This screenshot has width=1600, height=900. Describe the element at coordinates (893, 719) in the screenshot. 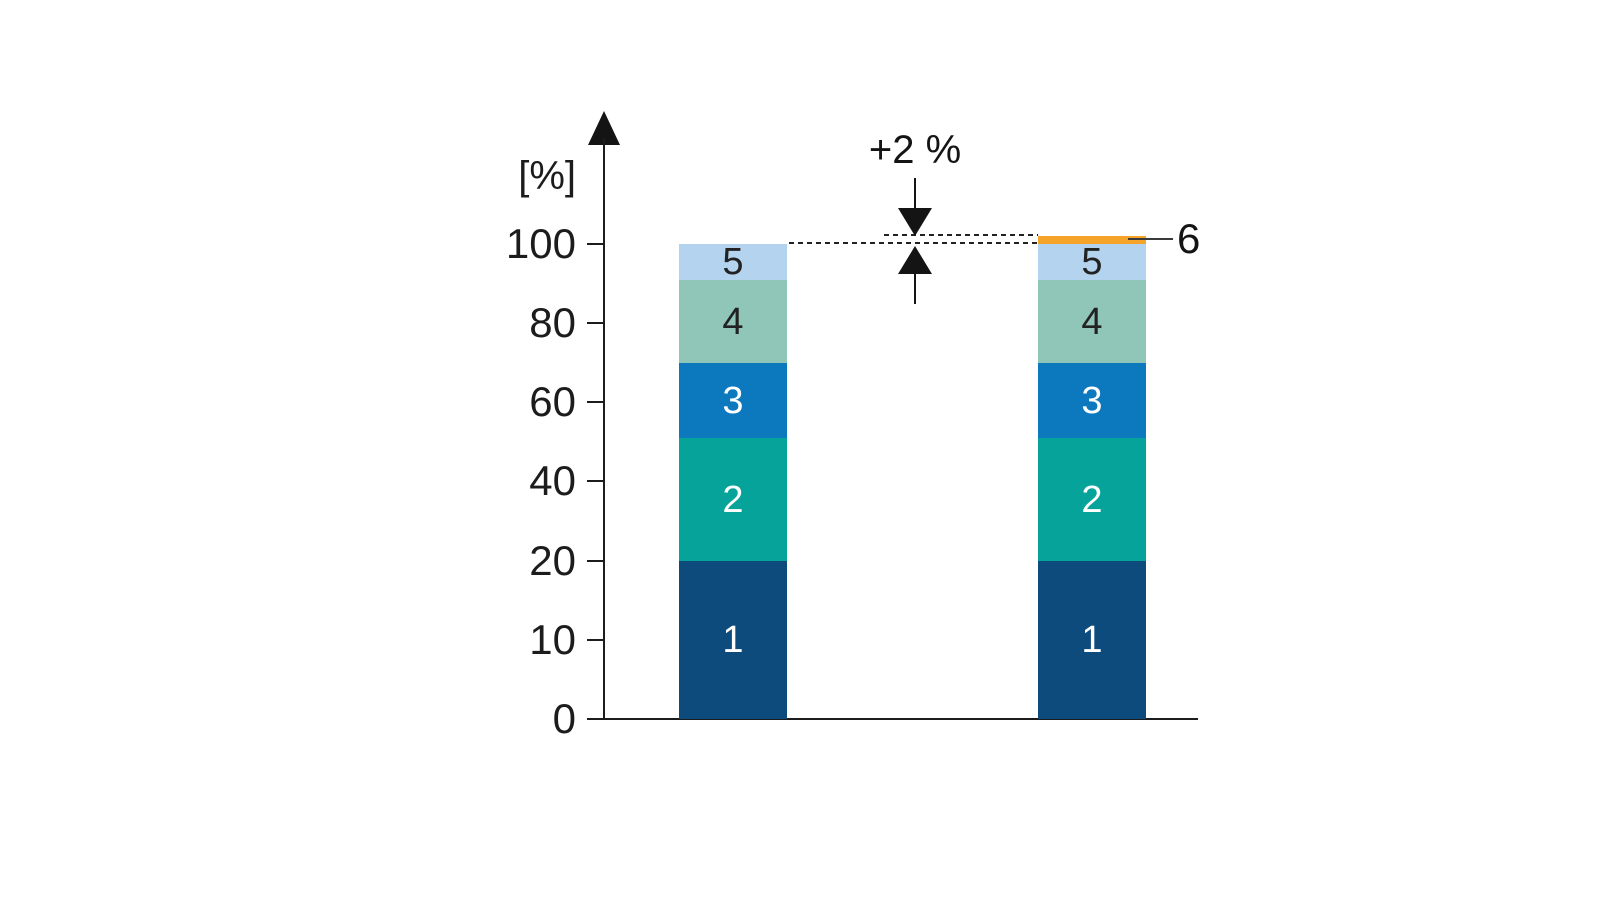

I see `x-axis-baseline` at that location.